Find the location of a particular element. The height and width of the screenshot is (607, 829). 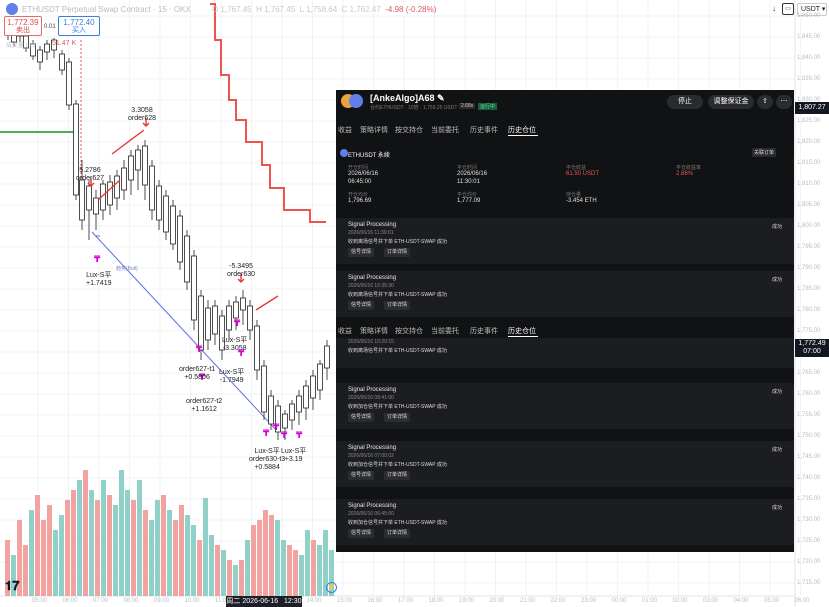

time-axis-label: 21:00 is located at coordinates (528, 601).